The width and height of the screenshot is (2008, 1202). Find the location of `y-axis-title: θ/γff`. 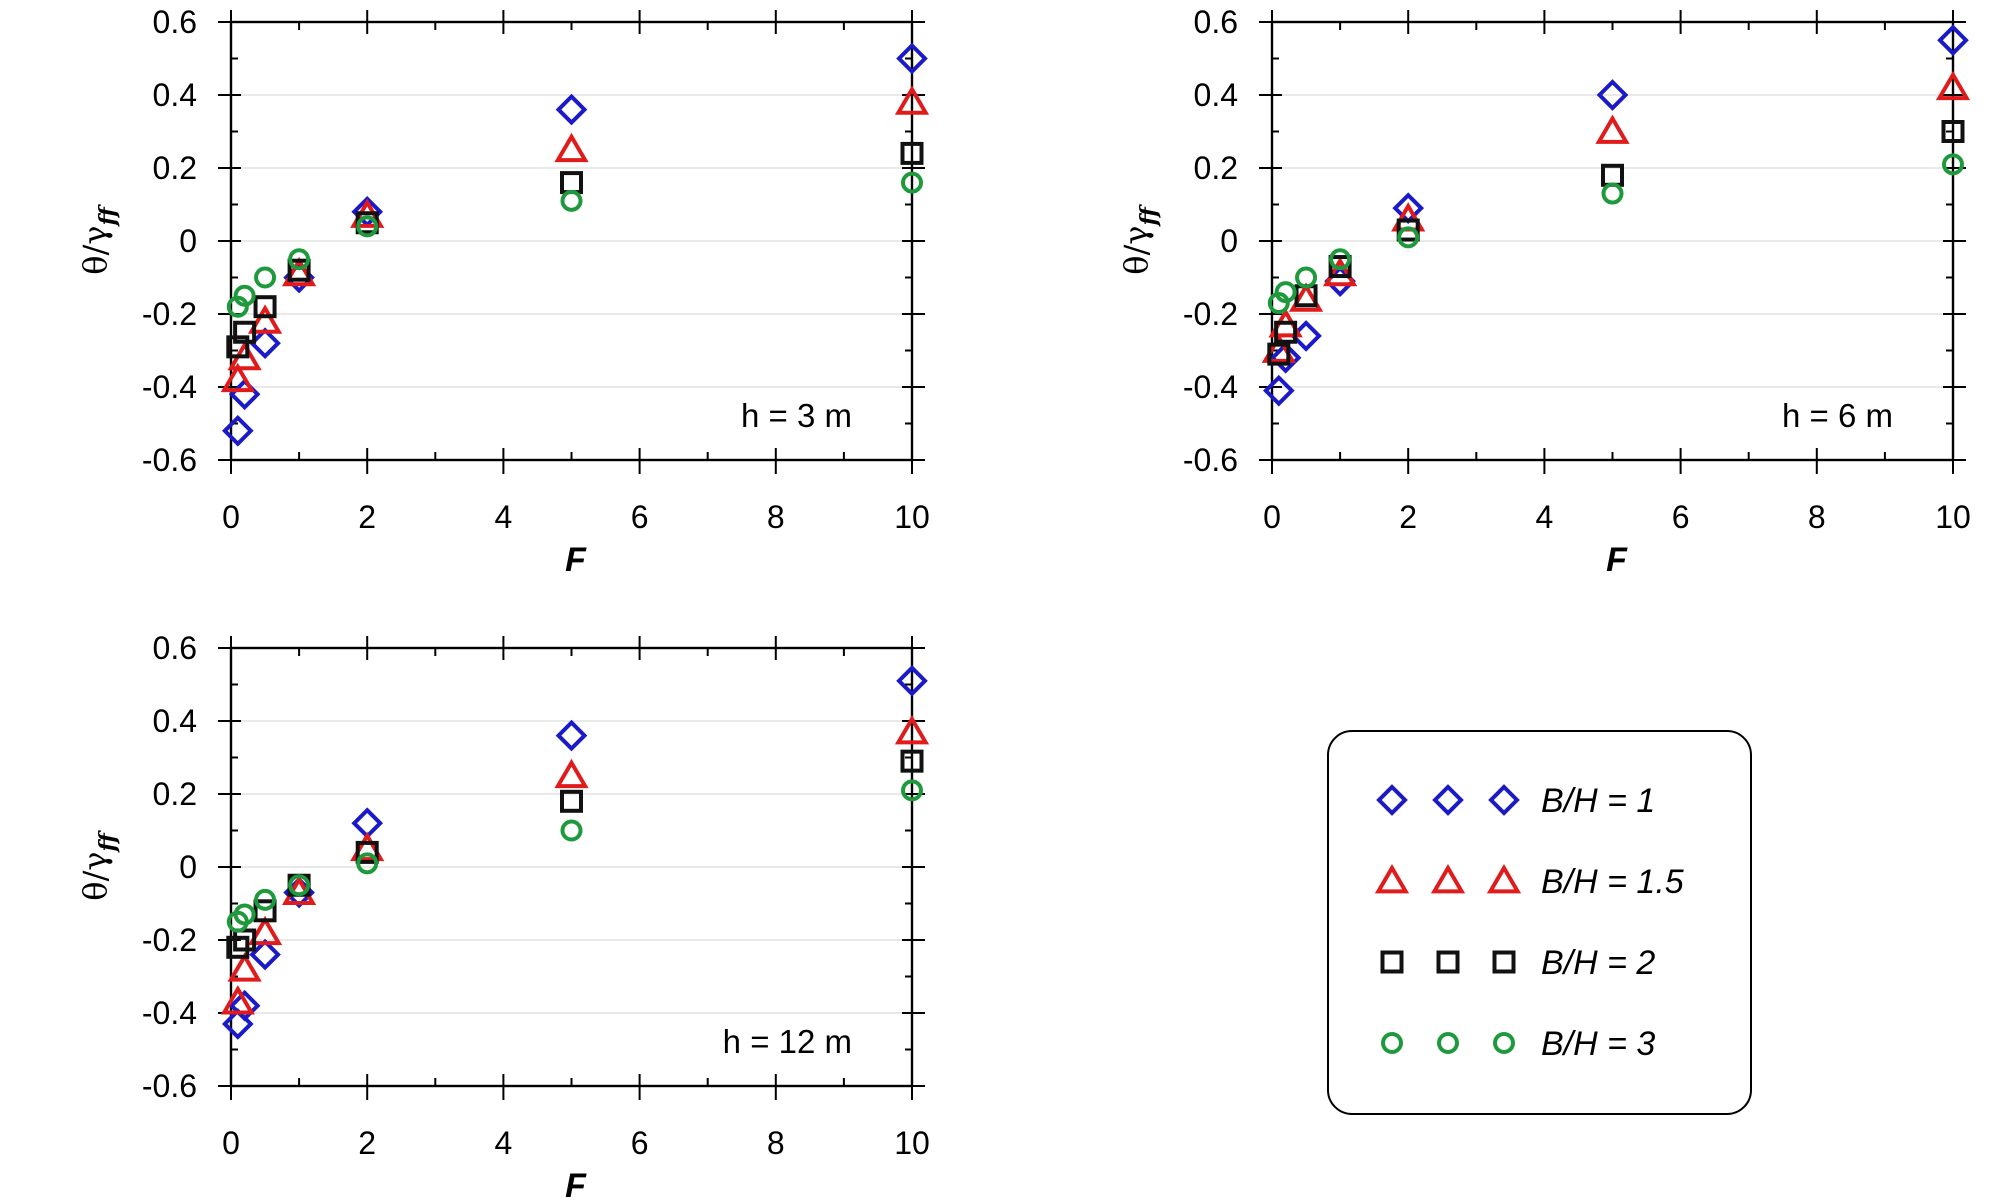

y-axis-title: θ/γff is located at coordinates (98, 239).